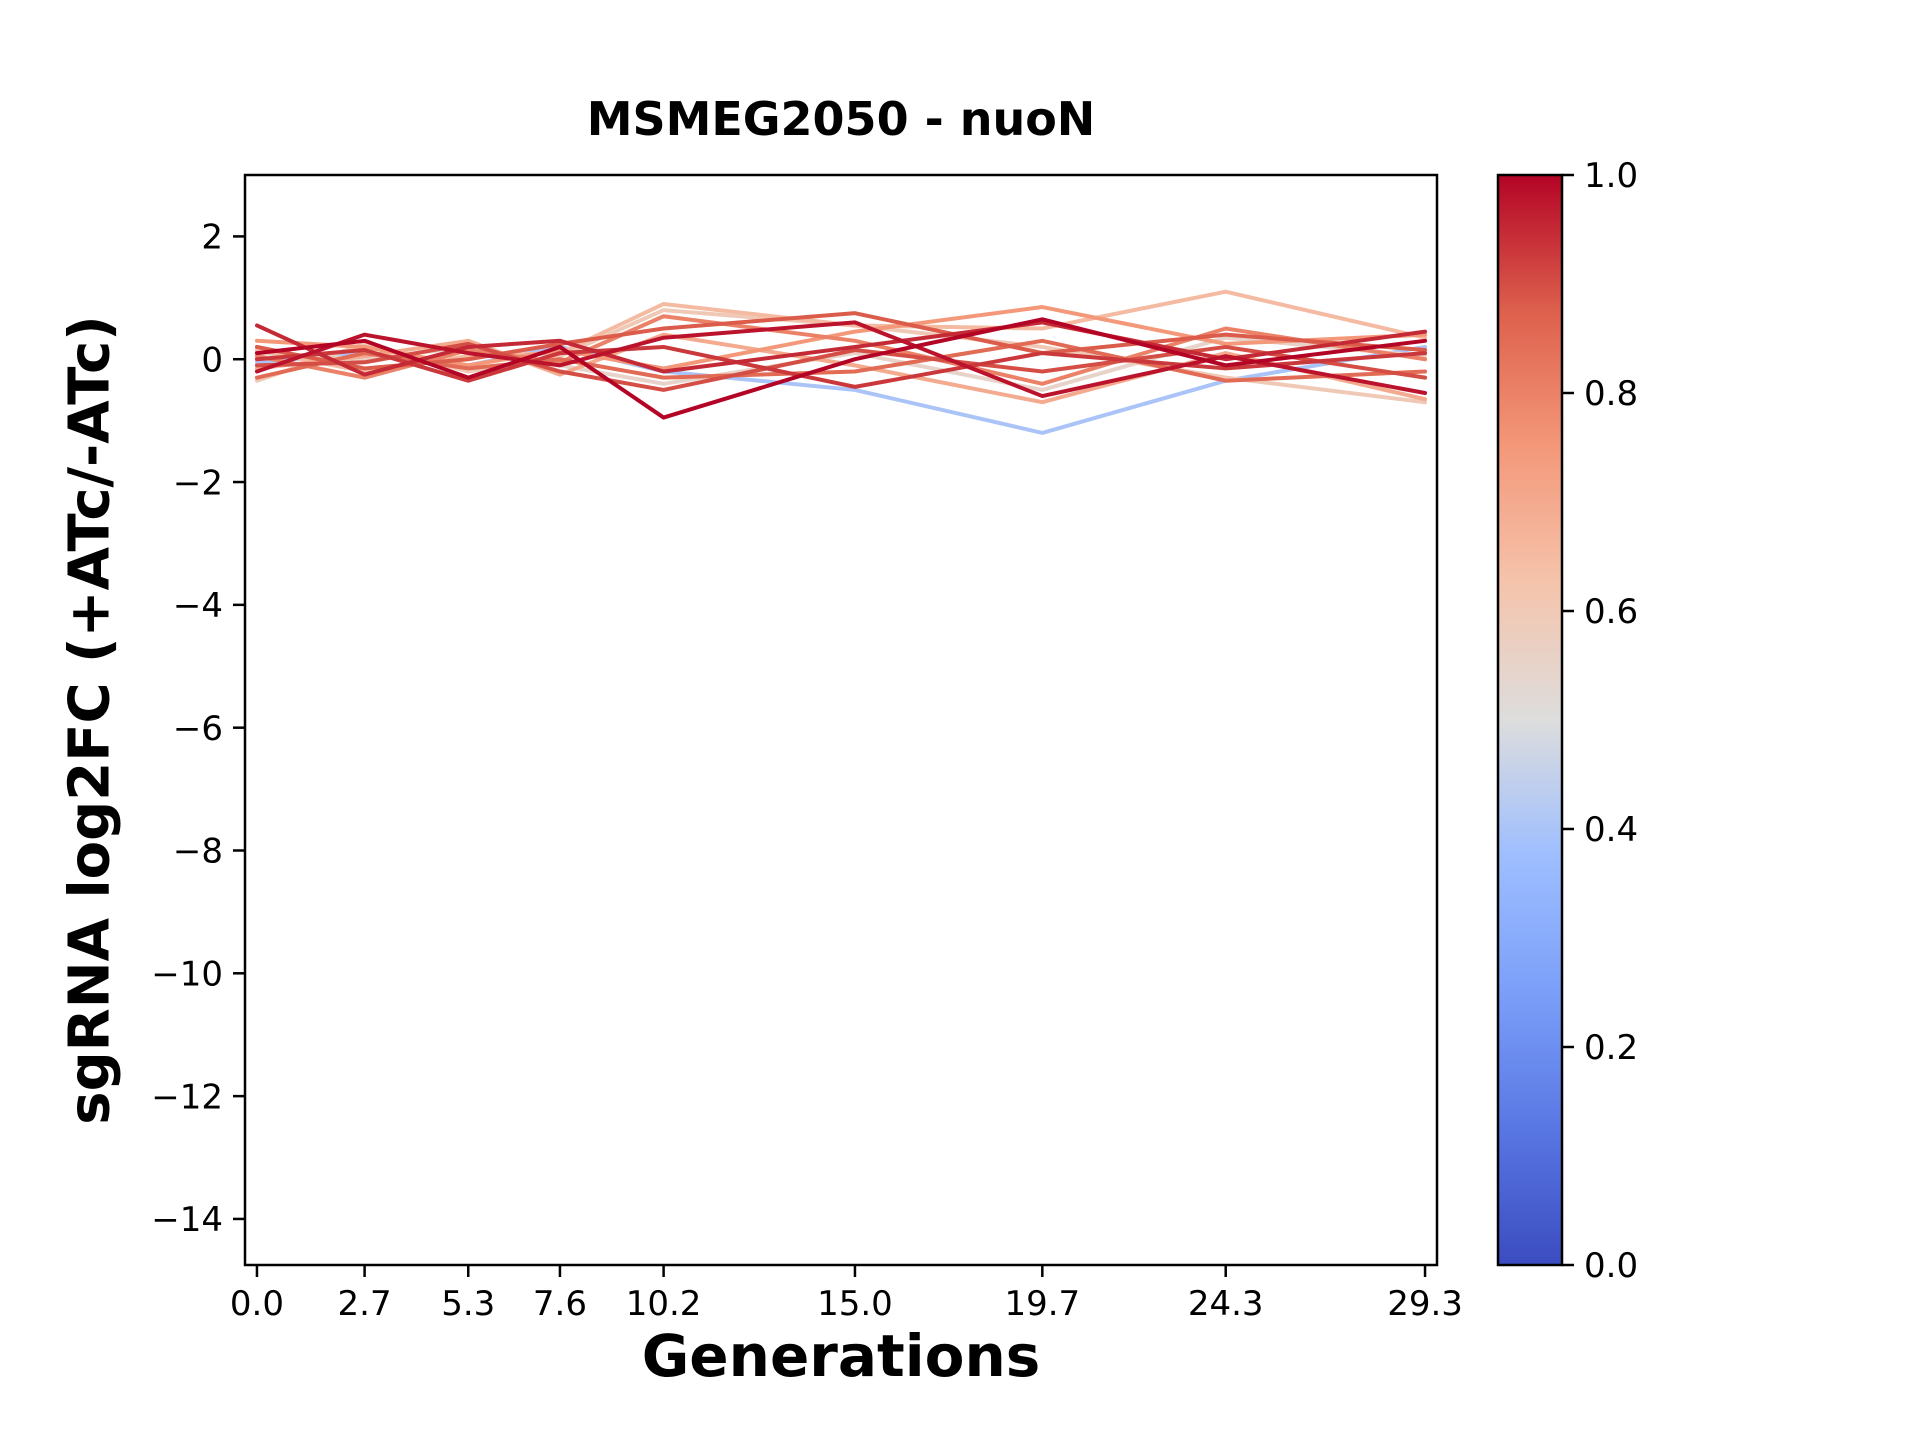 The width and height of the screenshot is (1920, 1440). Describe the element at coordinates (664, 1304) in the screenshot. I see `x-tick-label: 10.2` at that location.